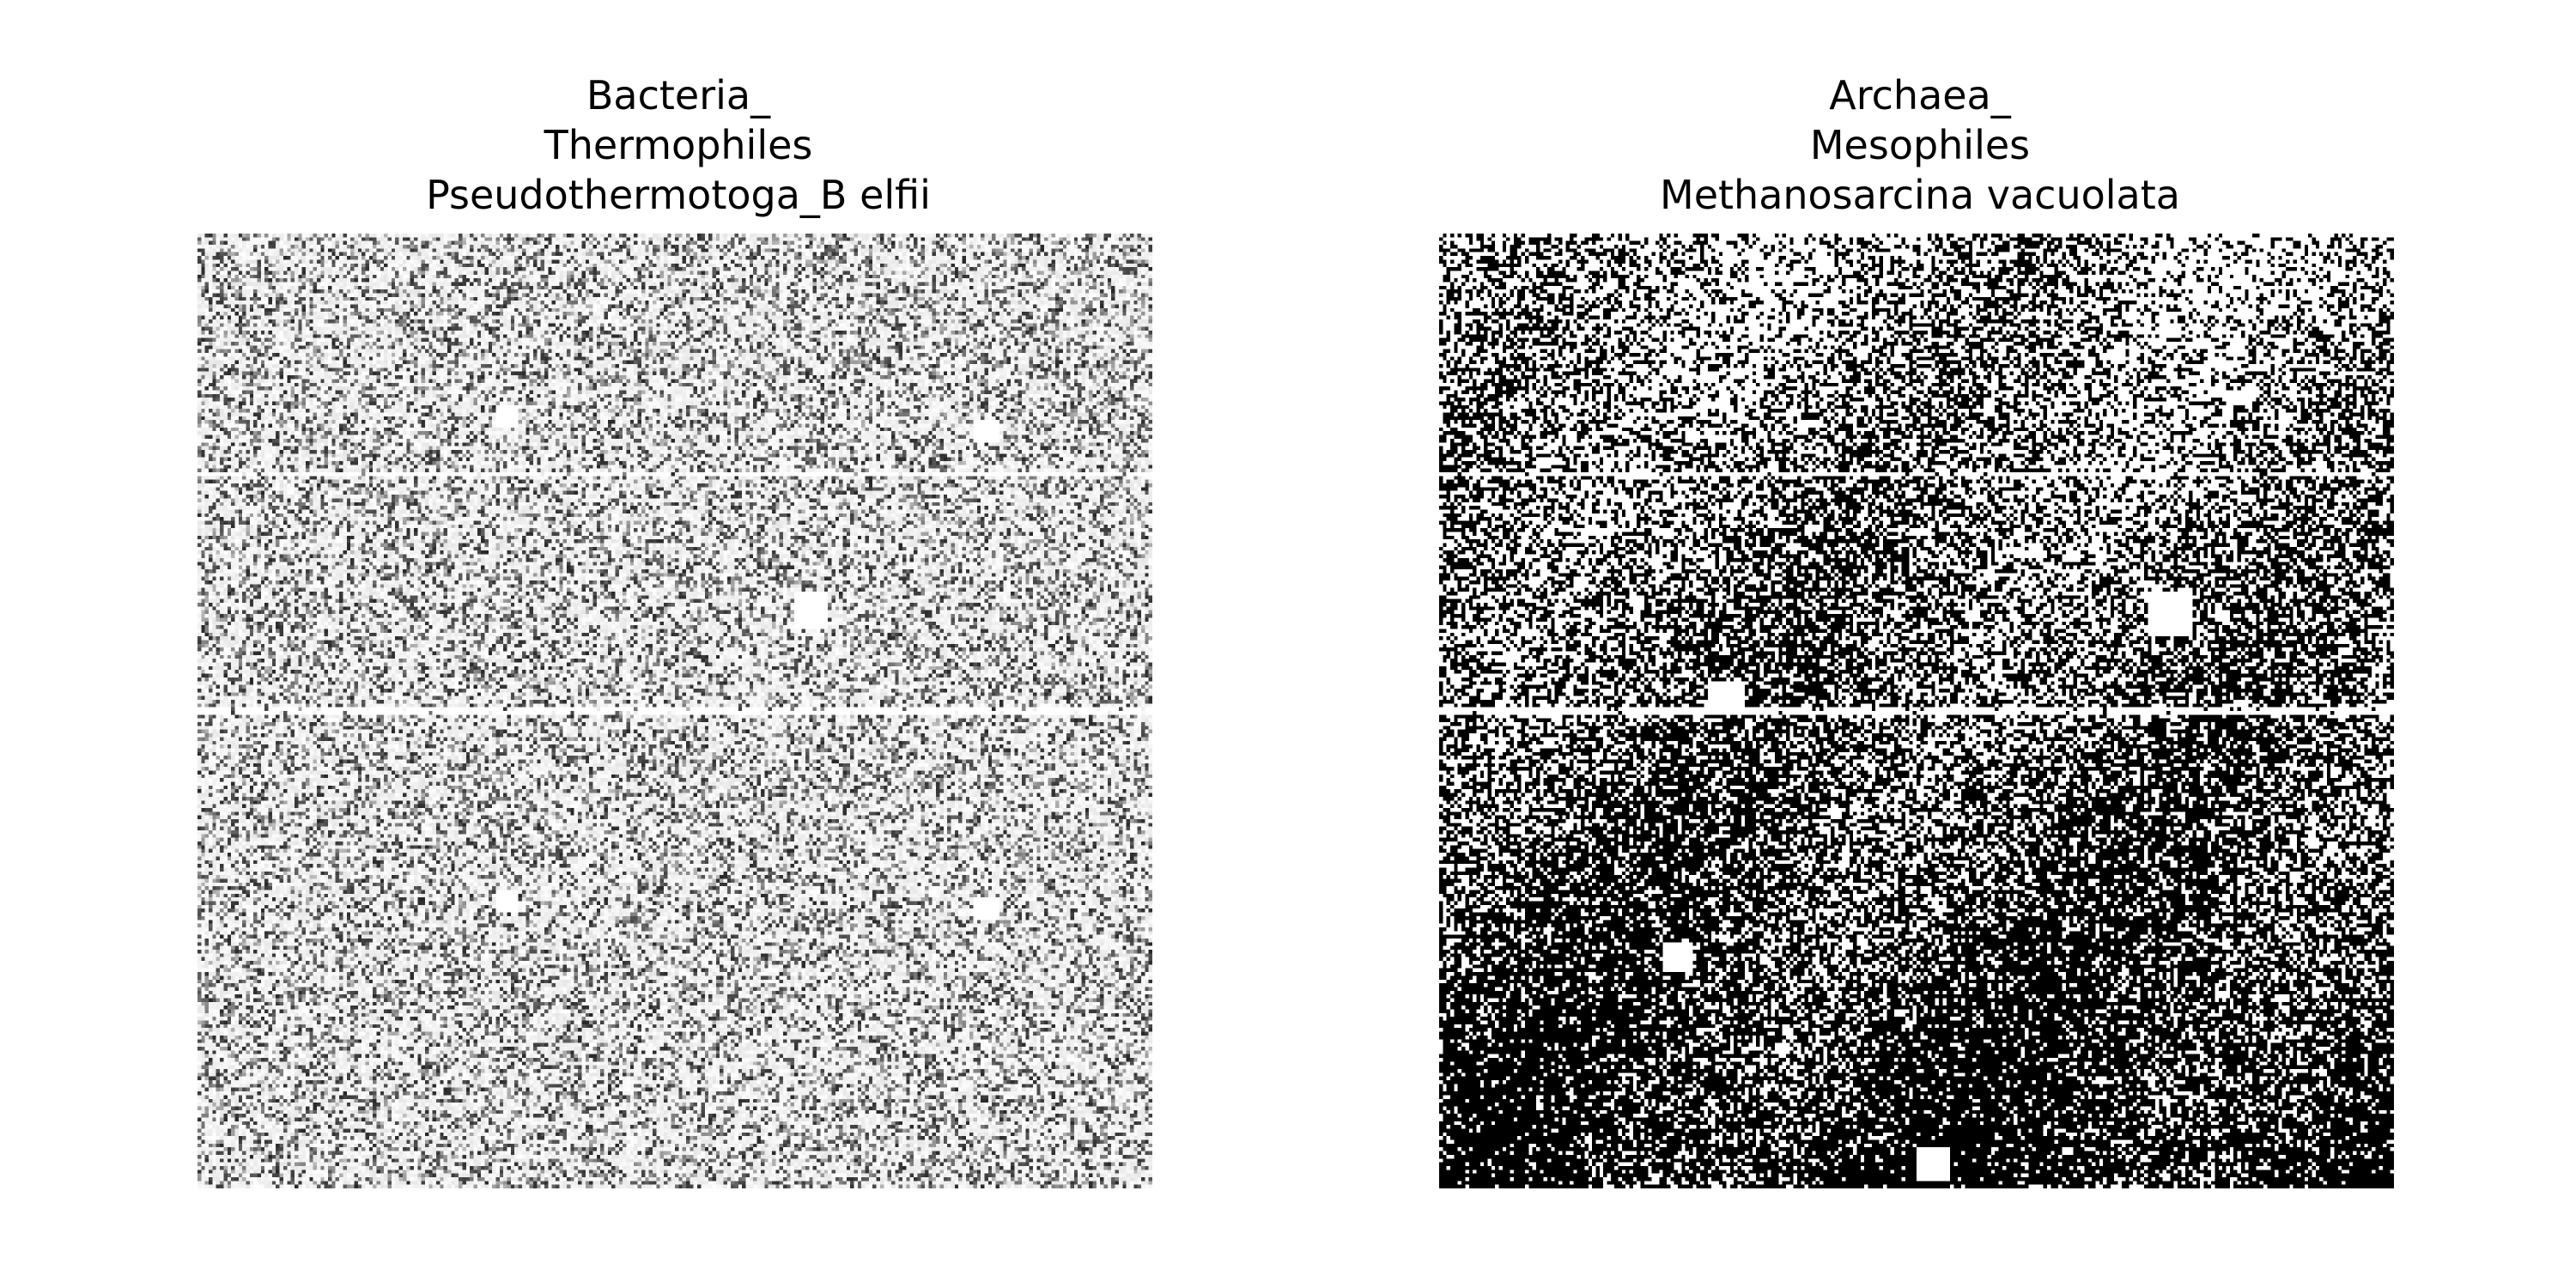 Image resolution: width=2576 pixels, height=1288 pixels. I want to click on title-line-group: Thermophiles, so click(678, 145).